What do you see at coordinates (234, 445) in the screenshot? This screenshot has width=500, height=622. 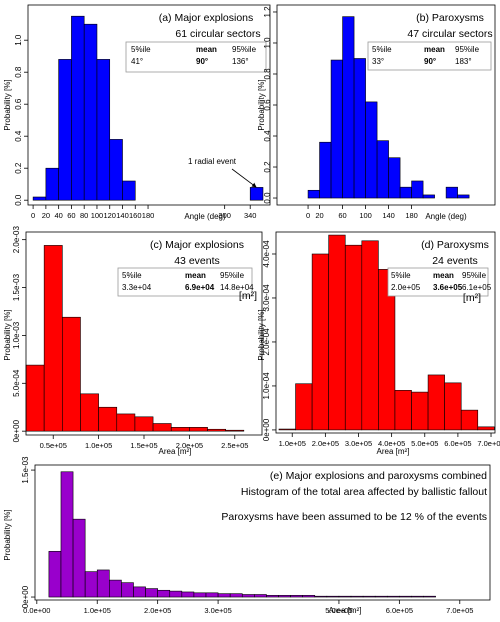 I see `x-tick-label: 2.5e+05` at bounding box center [234, 445].